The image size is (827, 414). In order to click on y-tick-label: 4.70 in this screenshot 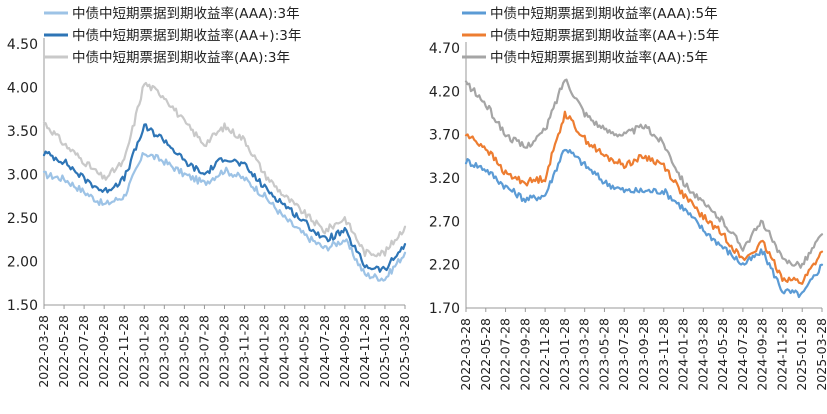, I will do `click(444, 49)`.